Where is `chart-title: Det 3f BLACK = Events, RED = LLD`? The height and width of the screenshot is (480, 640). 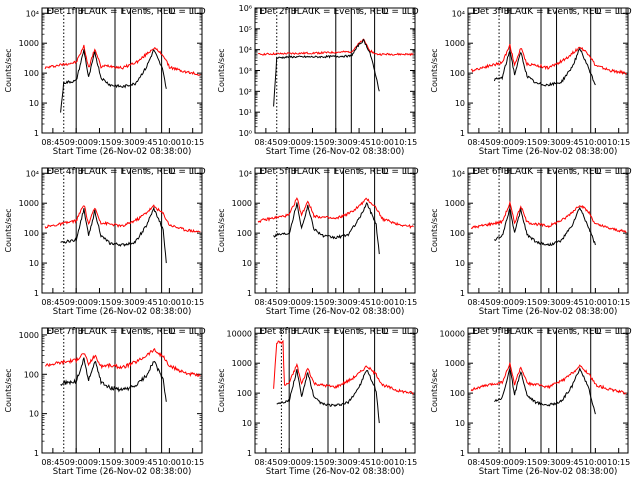
chart-title: Det 3f BLACK = Events, RED = LLD is located at coordinates (552, 12).